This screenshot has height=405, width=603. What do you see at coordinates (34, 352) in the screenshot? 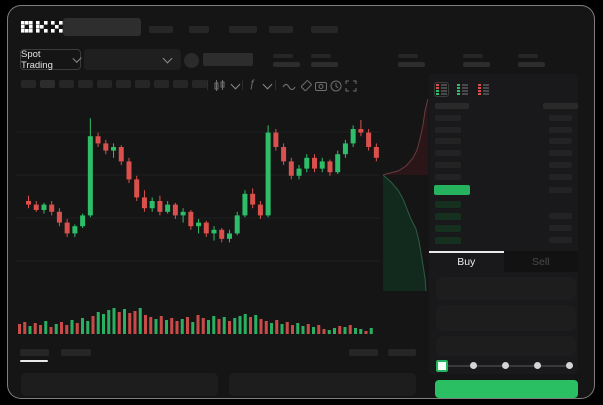
I see `bottom-tab-active` at bounding box center [34, 352].